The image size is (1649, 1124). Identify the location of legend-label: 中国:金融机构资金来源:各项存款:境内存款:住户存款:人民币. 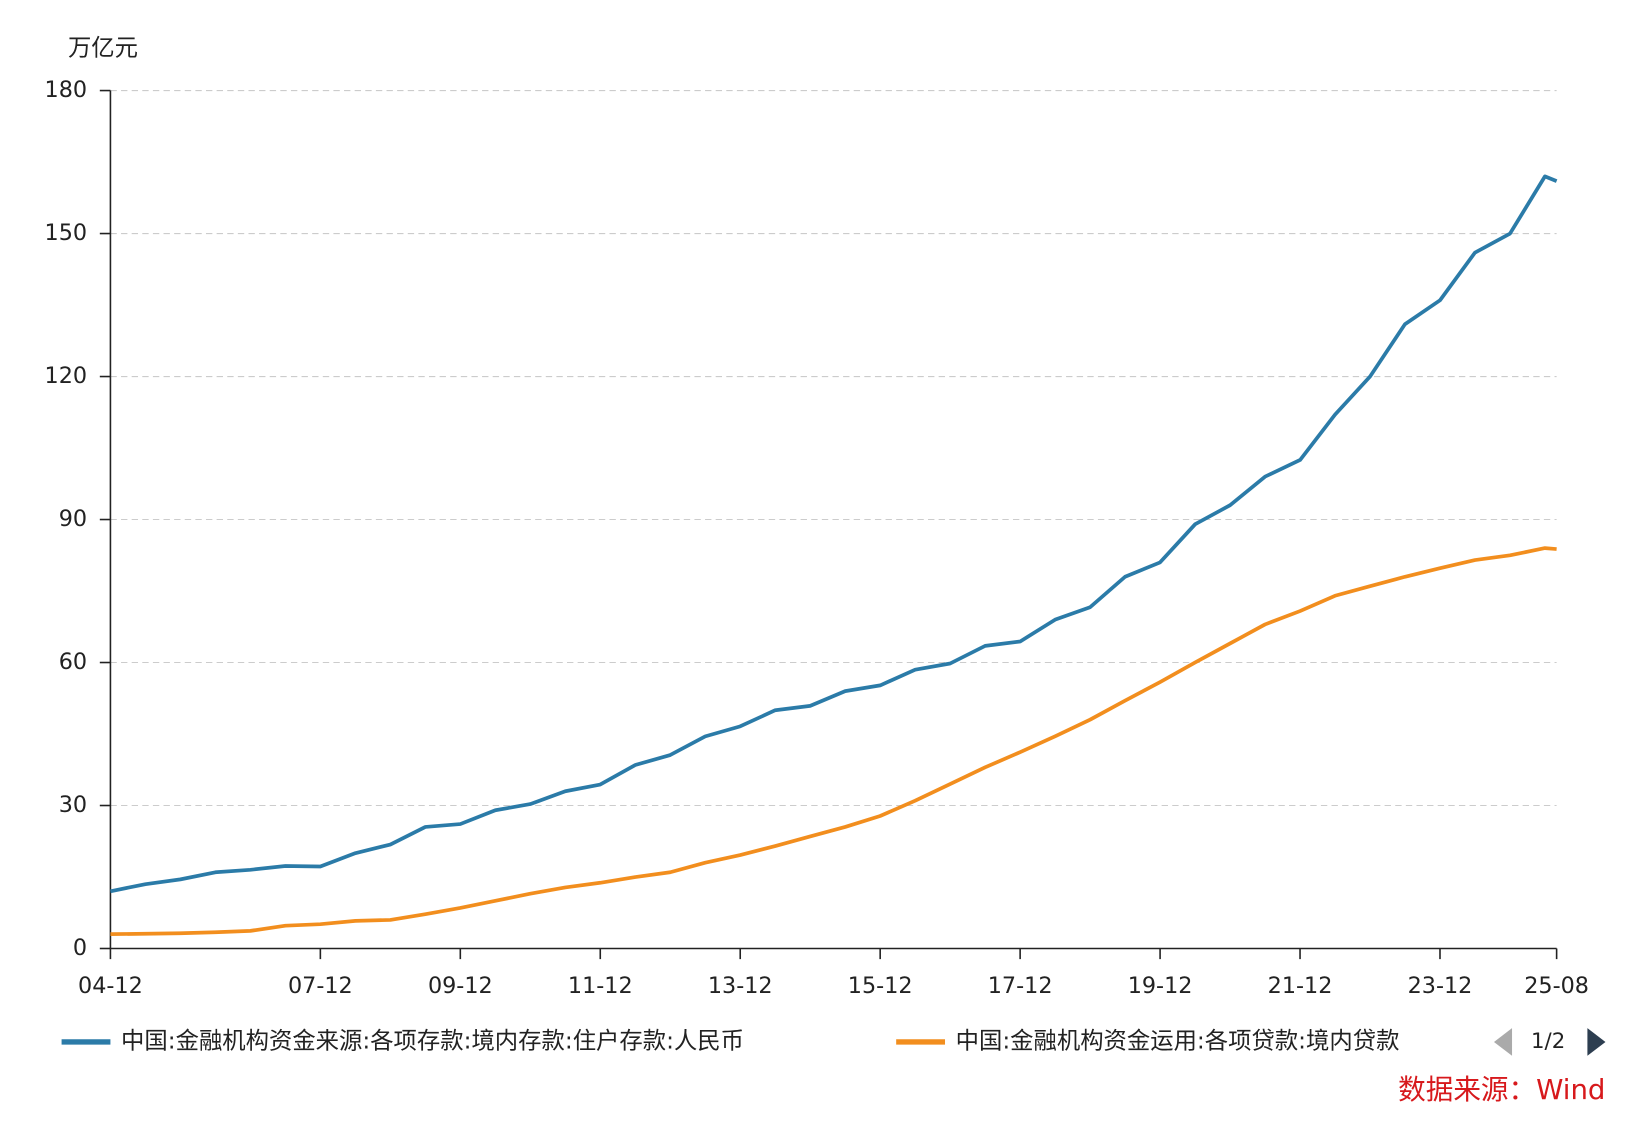
(432, 1040).